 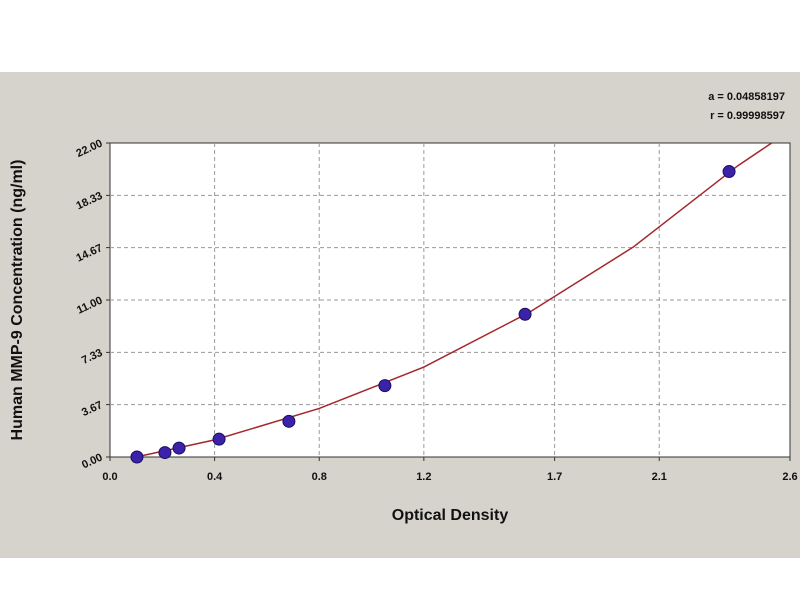 I want to click on annotation: a = 0.04858197, so click(x=746, y=97).